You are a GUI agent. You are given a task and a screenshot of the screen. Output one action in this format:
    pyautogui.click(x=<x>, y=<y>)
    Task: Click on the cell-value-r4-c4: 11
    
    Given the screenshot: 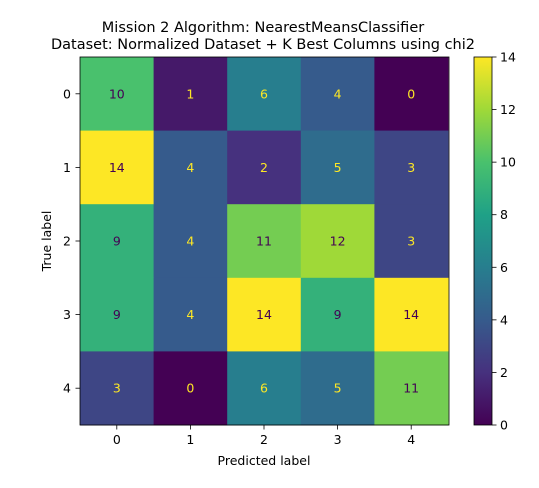 What is the action you would take?
    pyautogui.click(x=411, y=388)
    